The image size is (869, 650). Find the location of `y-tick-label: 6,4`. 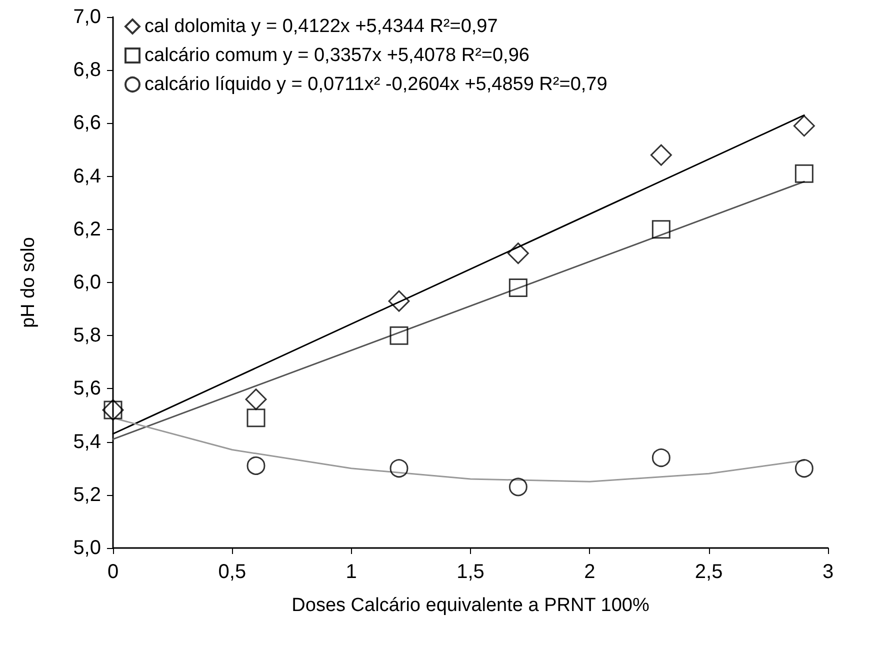

y-tick-label: 6,4 is located at coordinates (87, 176).